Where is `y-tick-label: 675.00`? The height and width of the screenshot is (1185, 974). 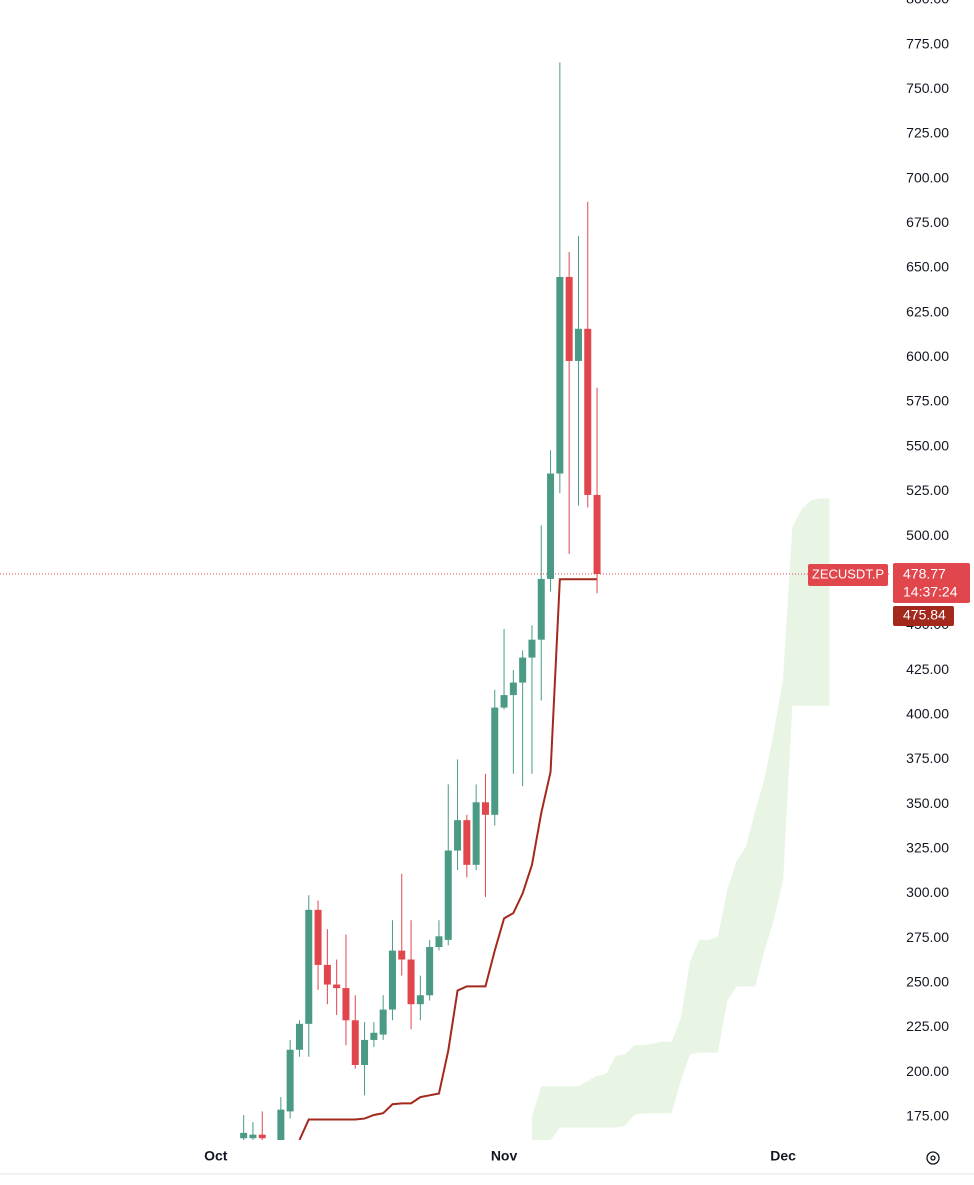 y-tick-label: 675.00 is located at coordinates (927, 222).